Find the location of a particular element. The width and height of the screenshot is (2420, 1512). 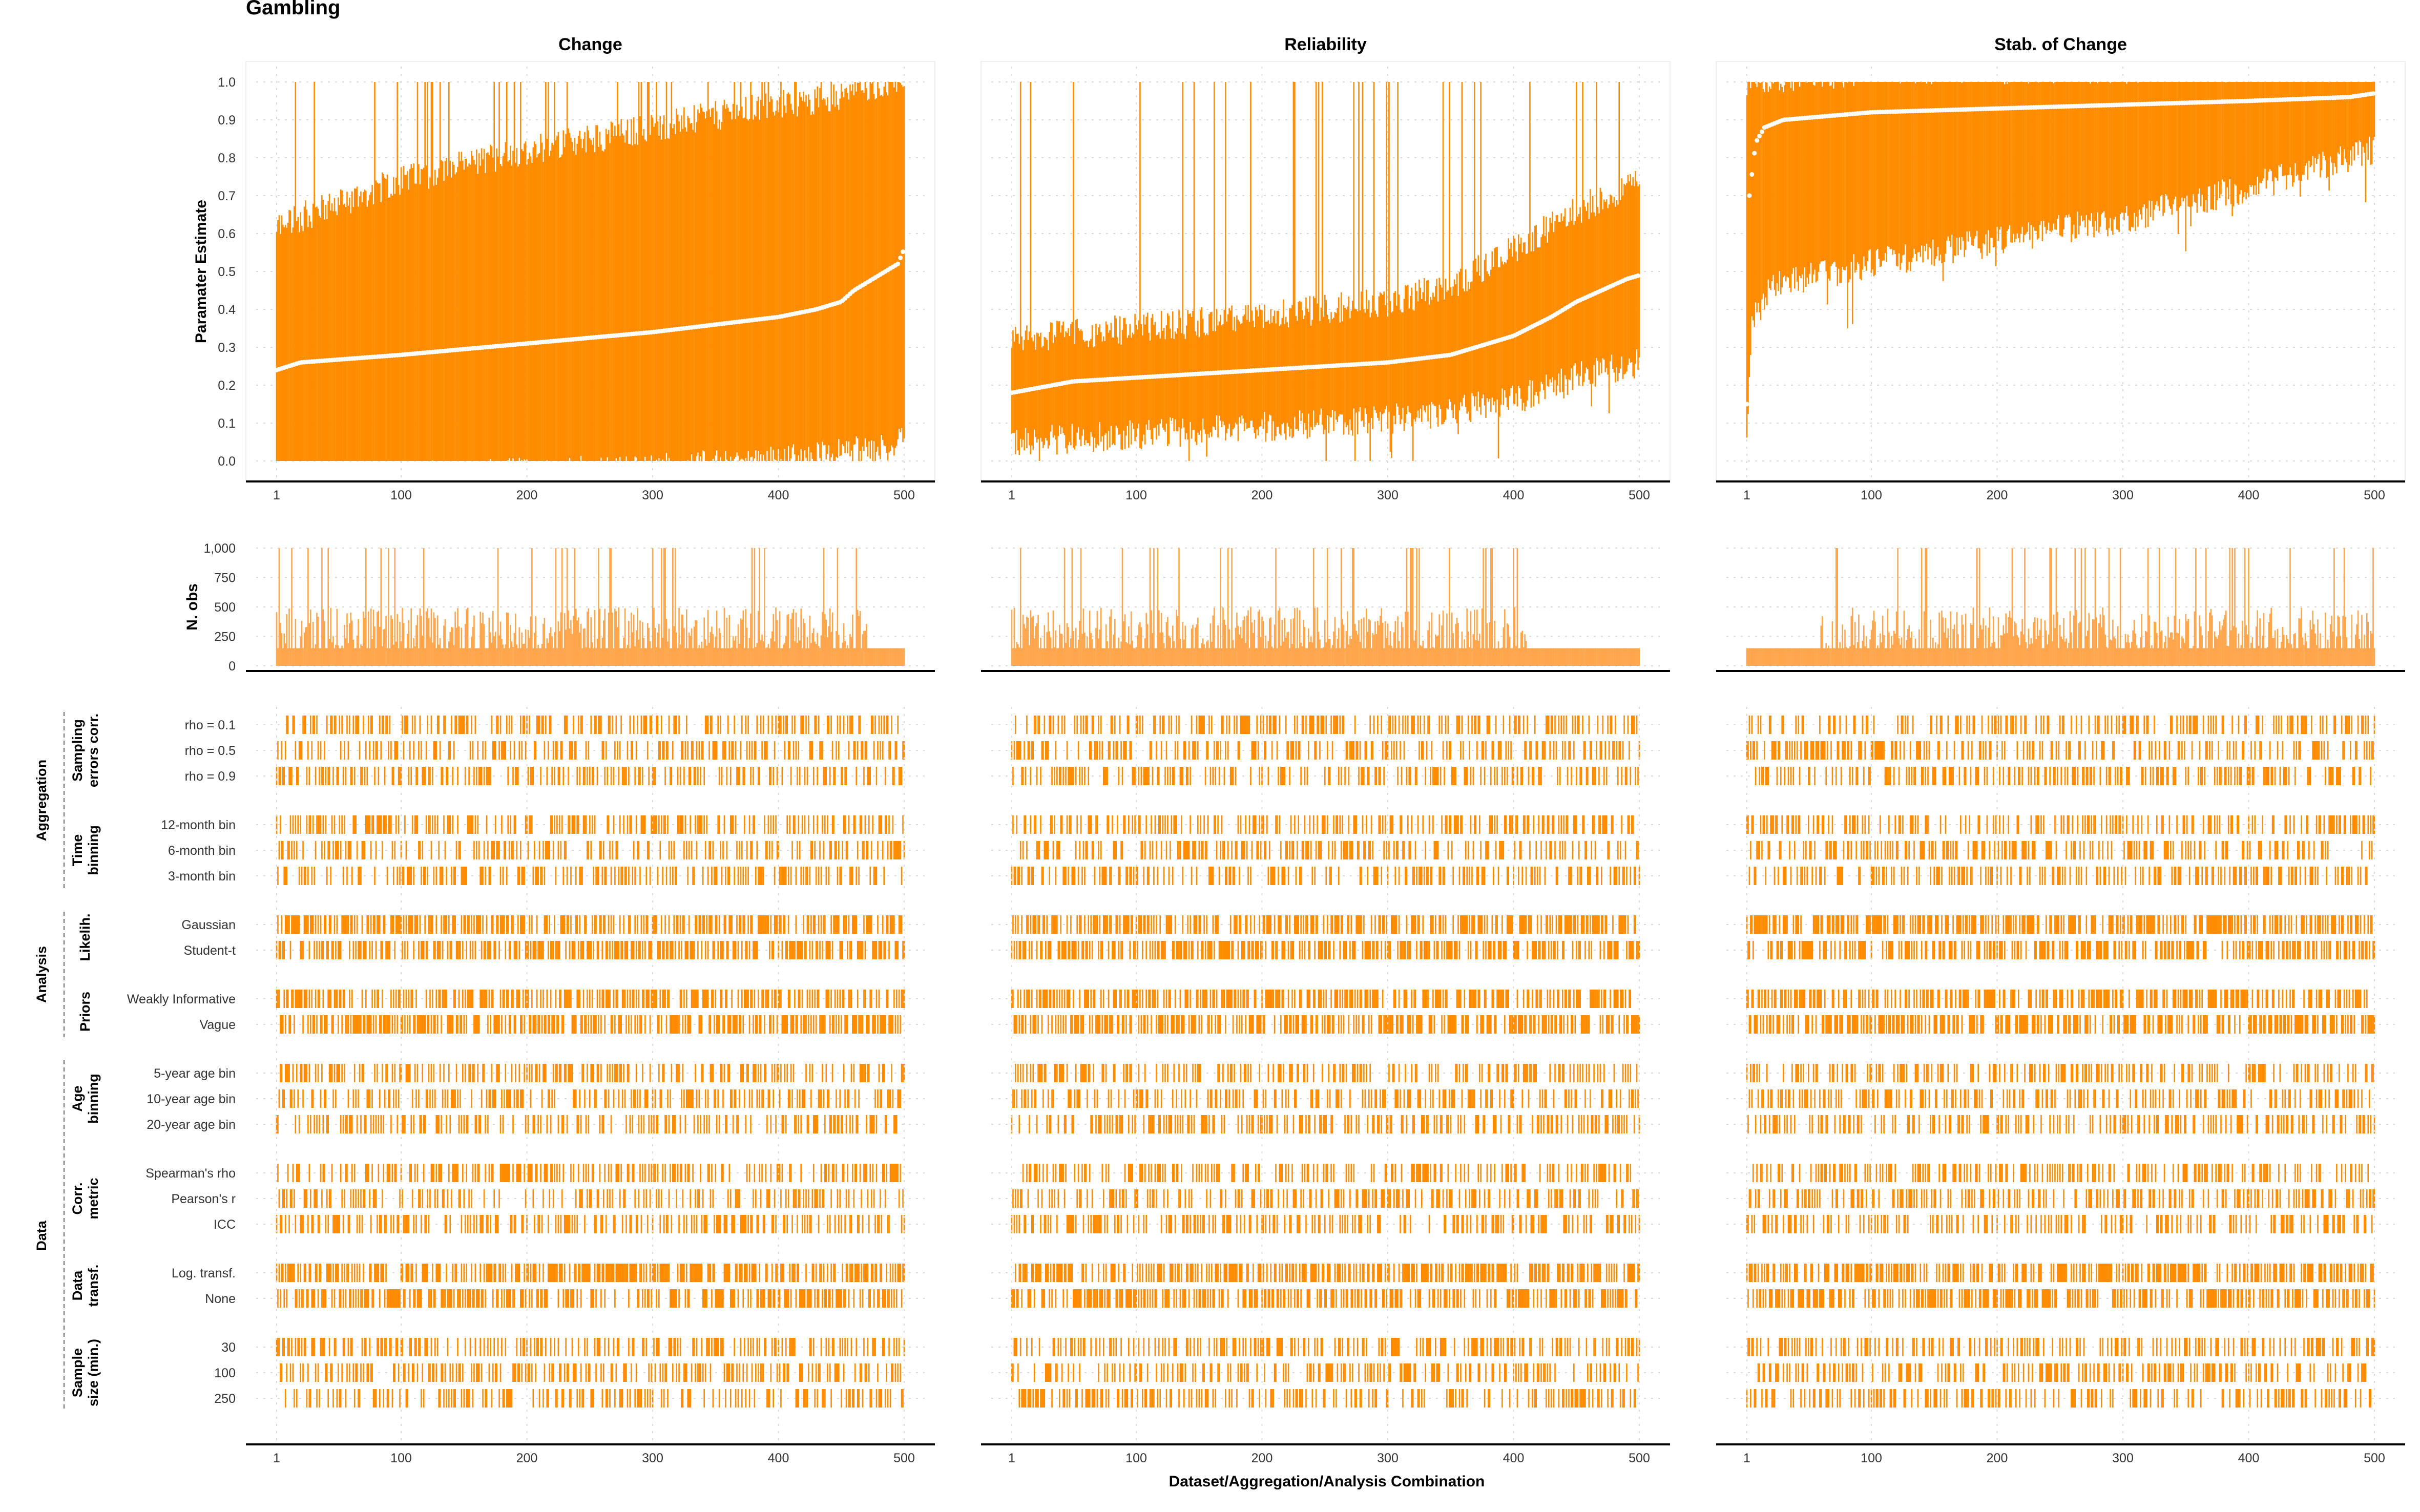

panel-title: Change is located at coordinates (590, 44).